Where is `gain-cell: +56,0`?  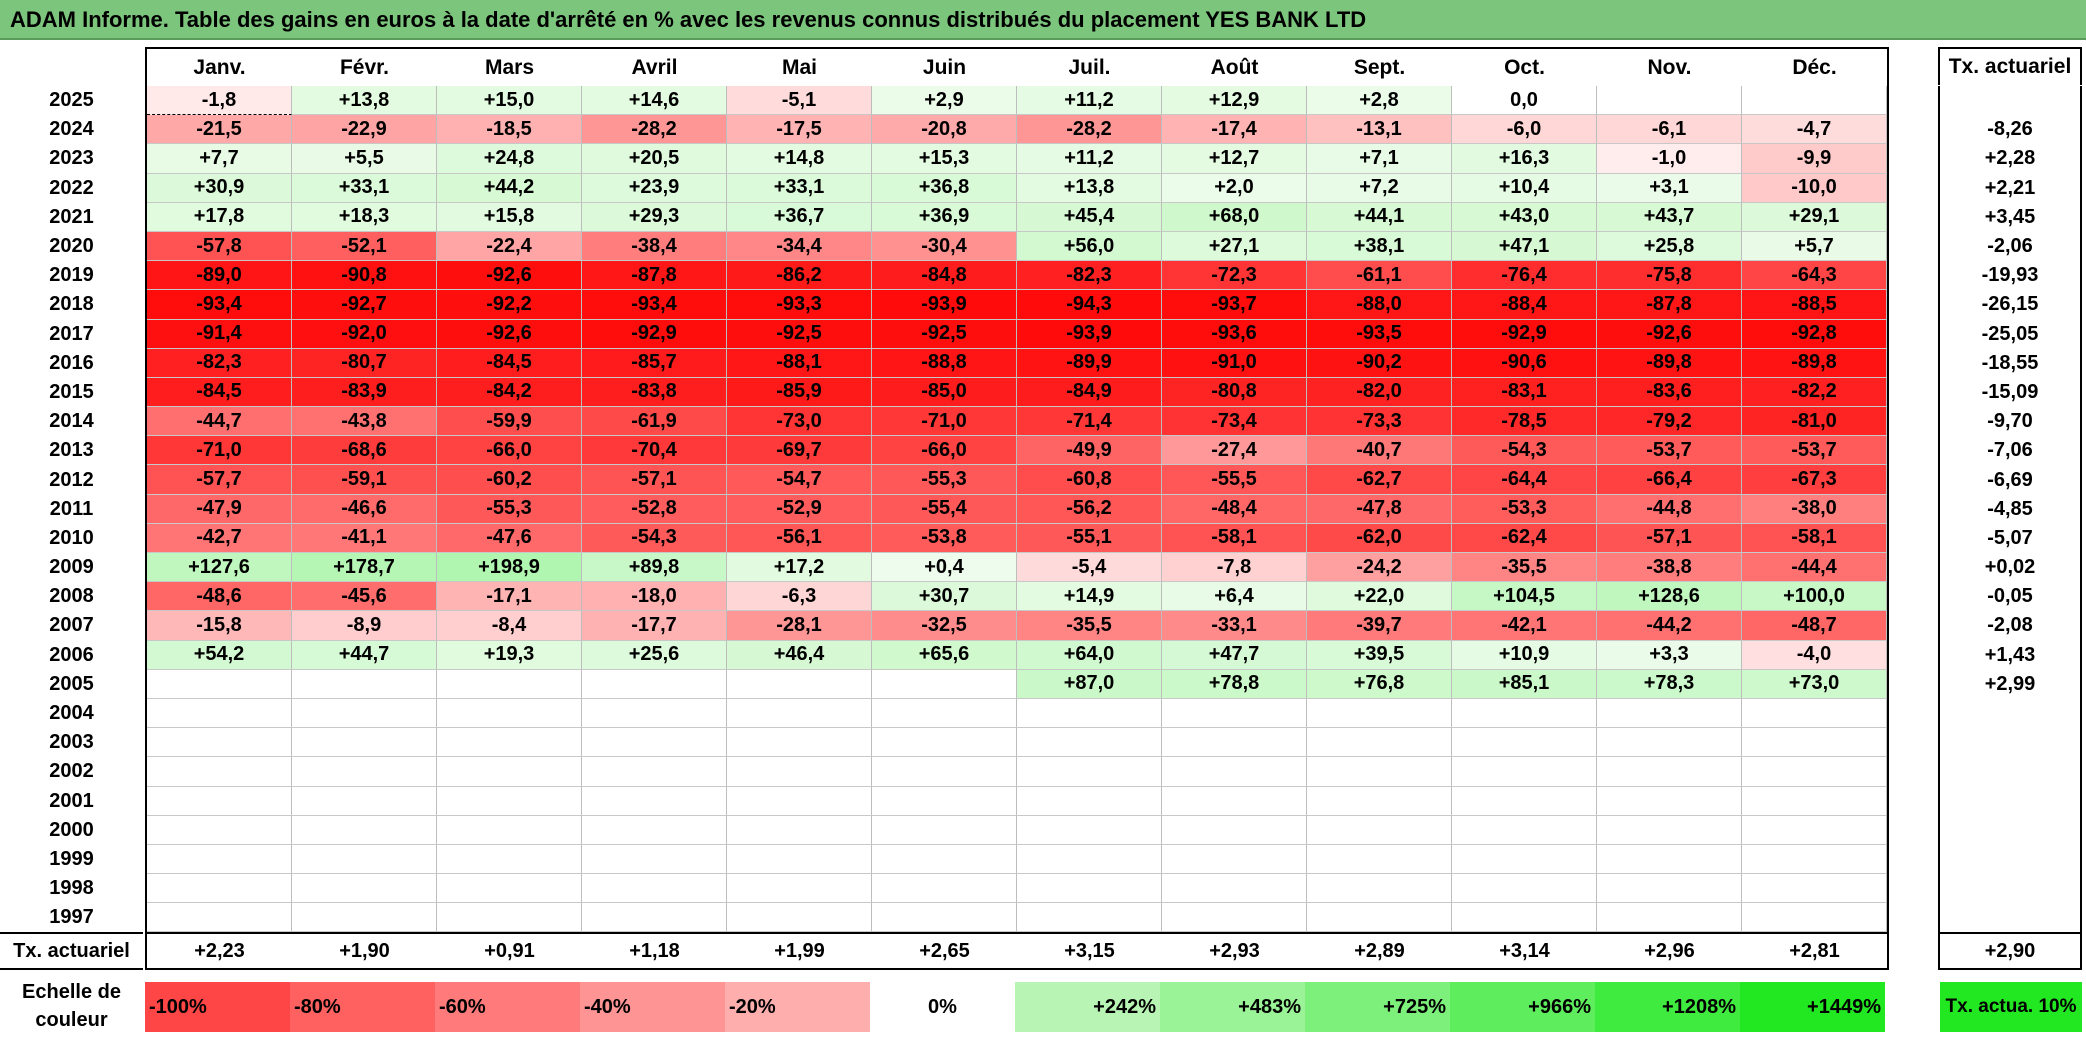
gain-cell: +56,0 is located at coordinates (1089, 246).